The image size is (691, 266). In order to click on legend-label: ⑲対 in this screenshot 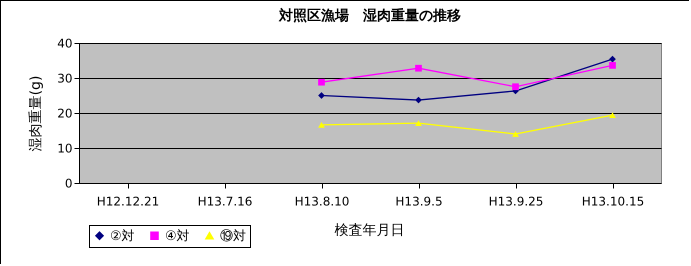, I will do `click(233, 236)`.